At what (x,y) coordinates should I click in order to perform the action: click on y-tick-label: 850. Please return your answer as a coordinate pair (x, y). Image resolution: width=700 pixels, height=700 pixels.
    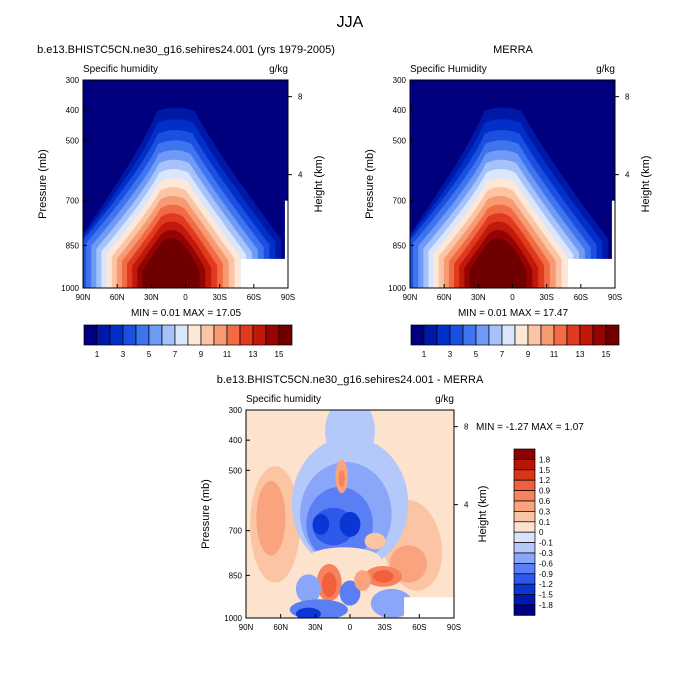
    Looking at the image, I should click on (73, 245).